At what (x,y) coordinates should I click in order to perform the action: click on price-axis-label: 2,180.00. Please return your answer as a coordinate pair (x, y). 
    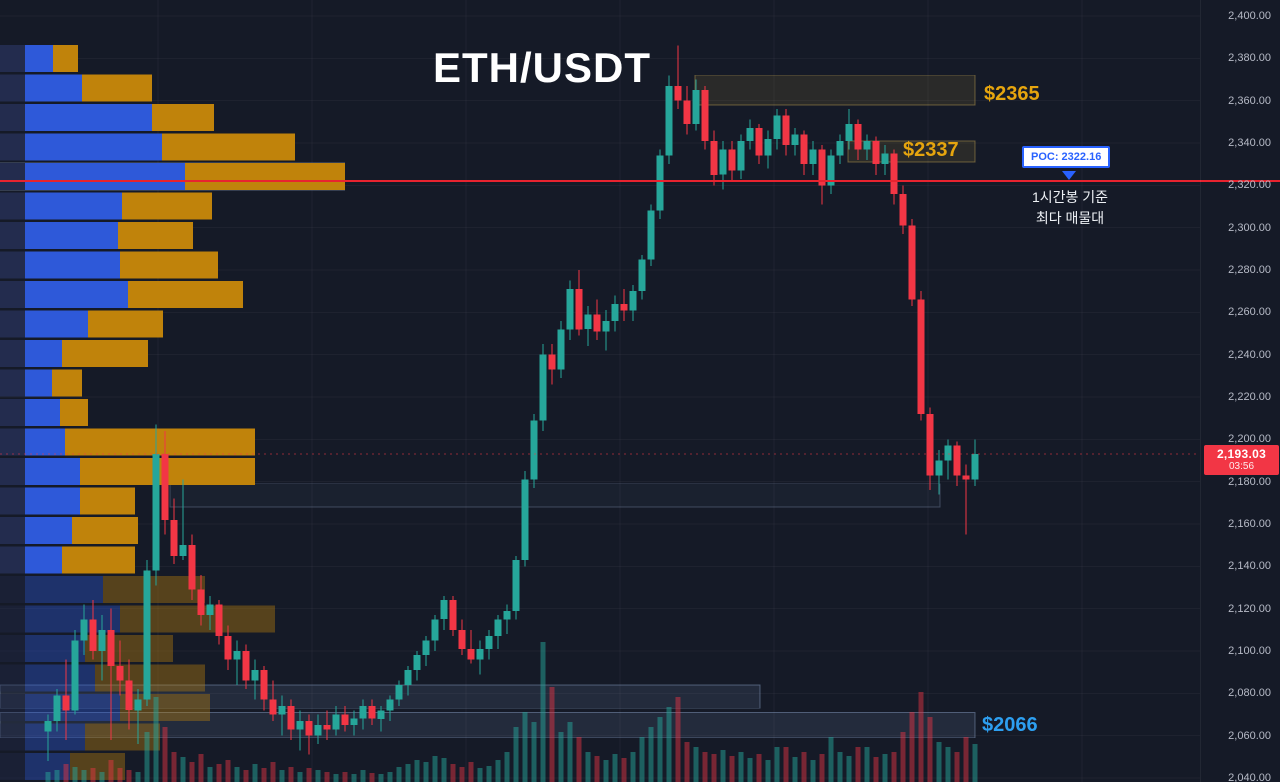
    Looking at the image, I should click on (1249, 482).